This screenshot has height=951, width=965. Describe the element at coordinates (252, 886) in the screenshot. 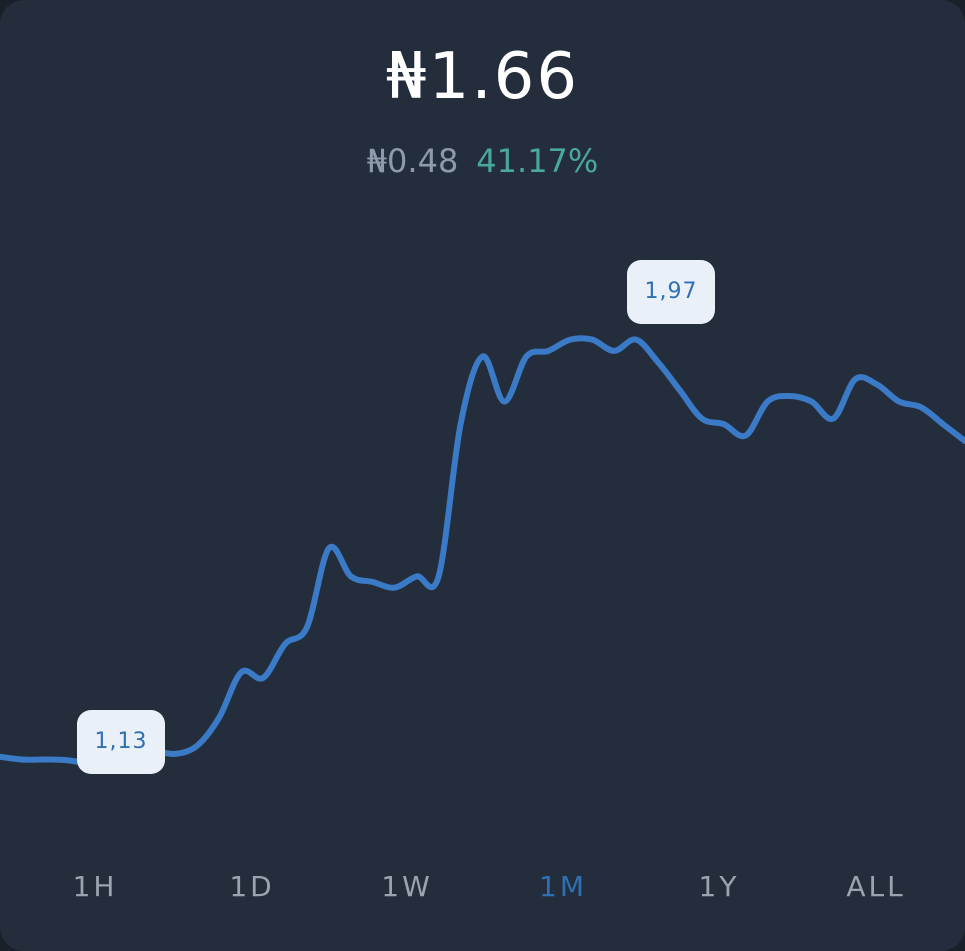

I see `range-1d: 1D` at that location.